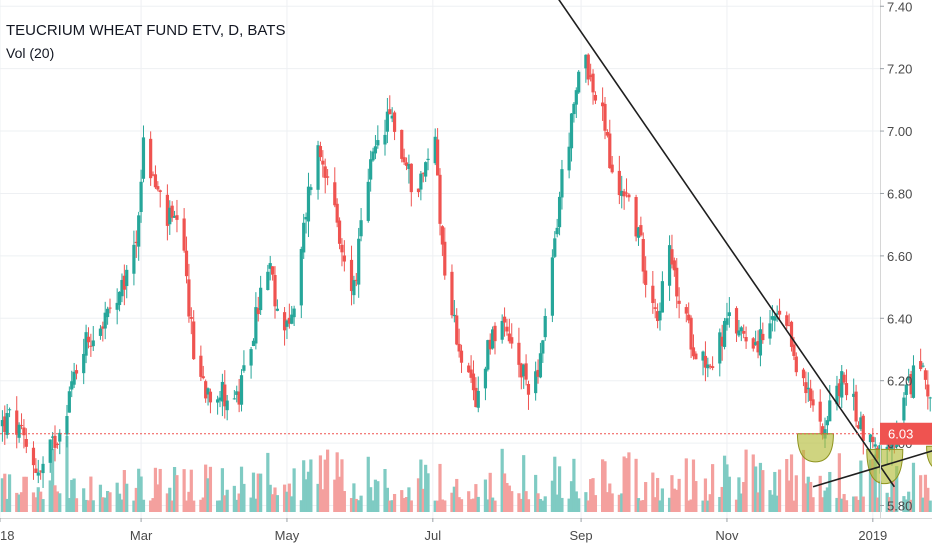 The height and width of the screenshot is (550, 932). Describe the element at coordinates (899, 318) in the screenshot. I see `price-tick-label: 6.40` at that location.